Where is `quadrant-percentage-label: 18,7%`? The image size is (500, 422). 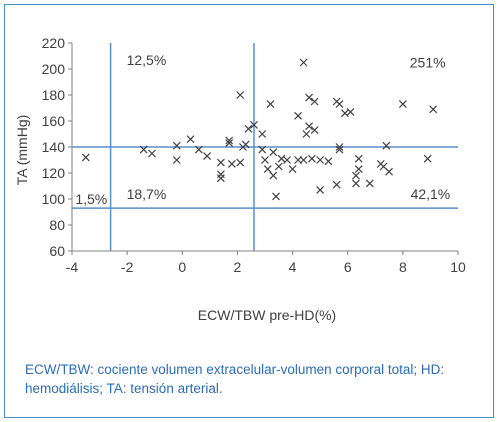 quadrant-percentage-label: 18,7% is located at coordinates (147, 194).